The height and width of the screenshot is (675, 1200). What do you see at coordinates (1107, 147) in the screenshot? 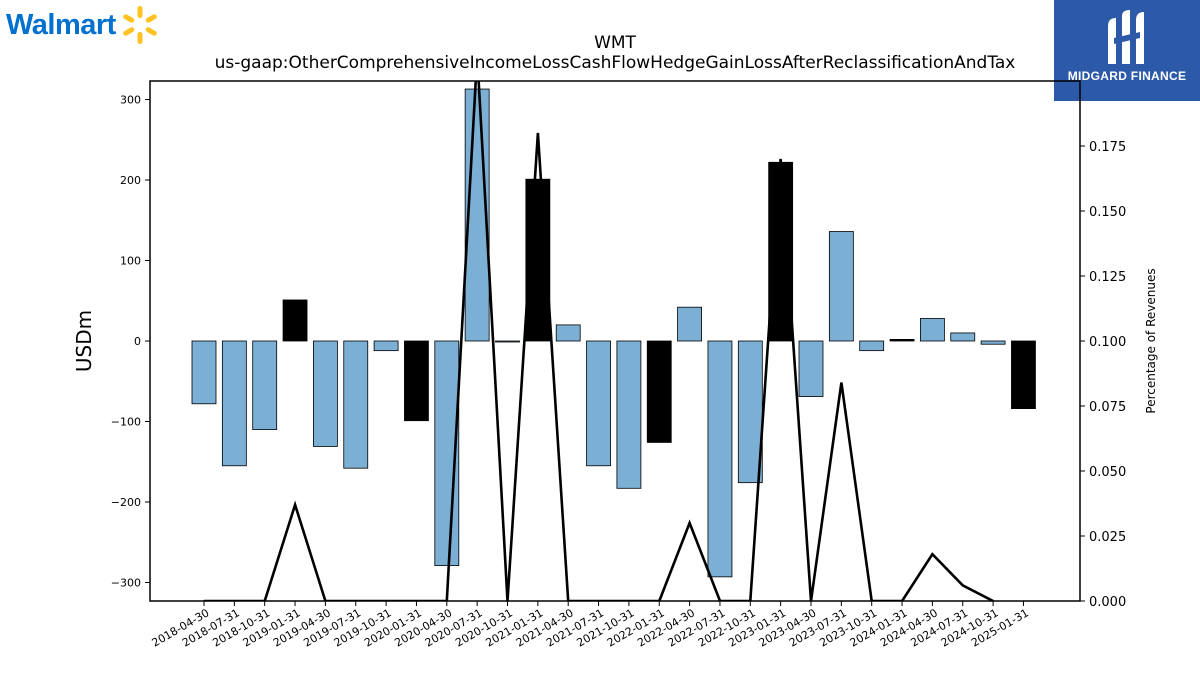
I see `y2-tick-label: 0.175` at bounding box center [1107, 147].